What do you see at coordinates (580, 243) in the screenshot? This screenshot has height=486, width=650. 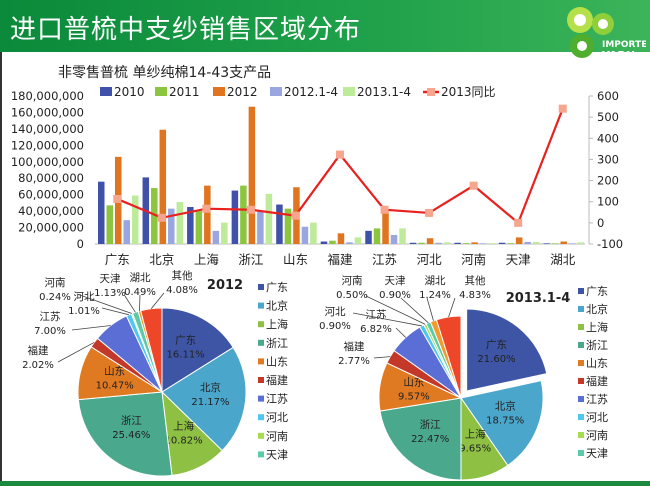 I see `bar-2013.1-4-湖北` at bounding box center [580, 243].